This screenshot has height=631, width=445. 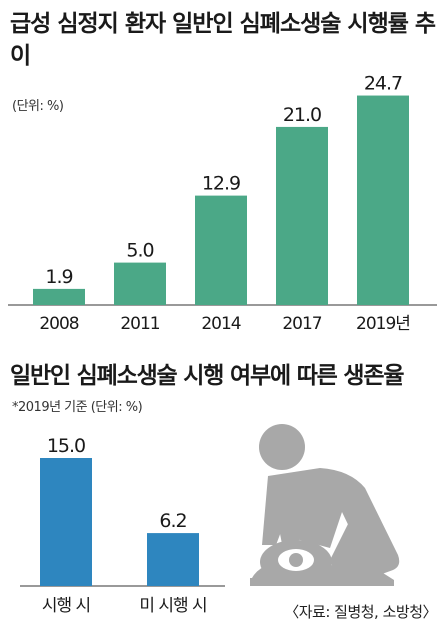 What do you see at coordinates (172, 606) in the screenshot?
I see `category-label: 미 시행 시` at bounding box center [172, 606].